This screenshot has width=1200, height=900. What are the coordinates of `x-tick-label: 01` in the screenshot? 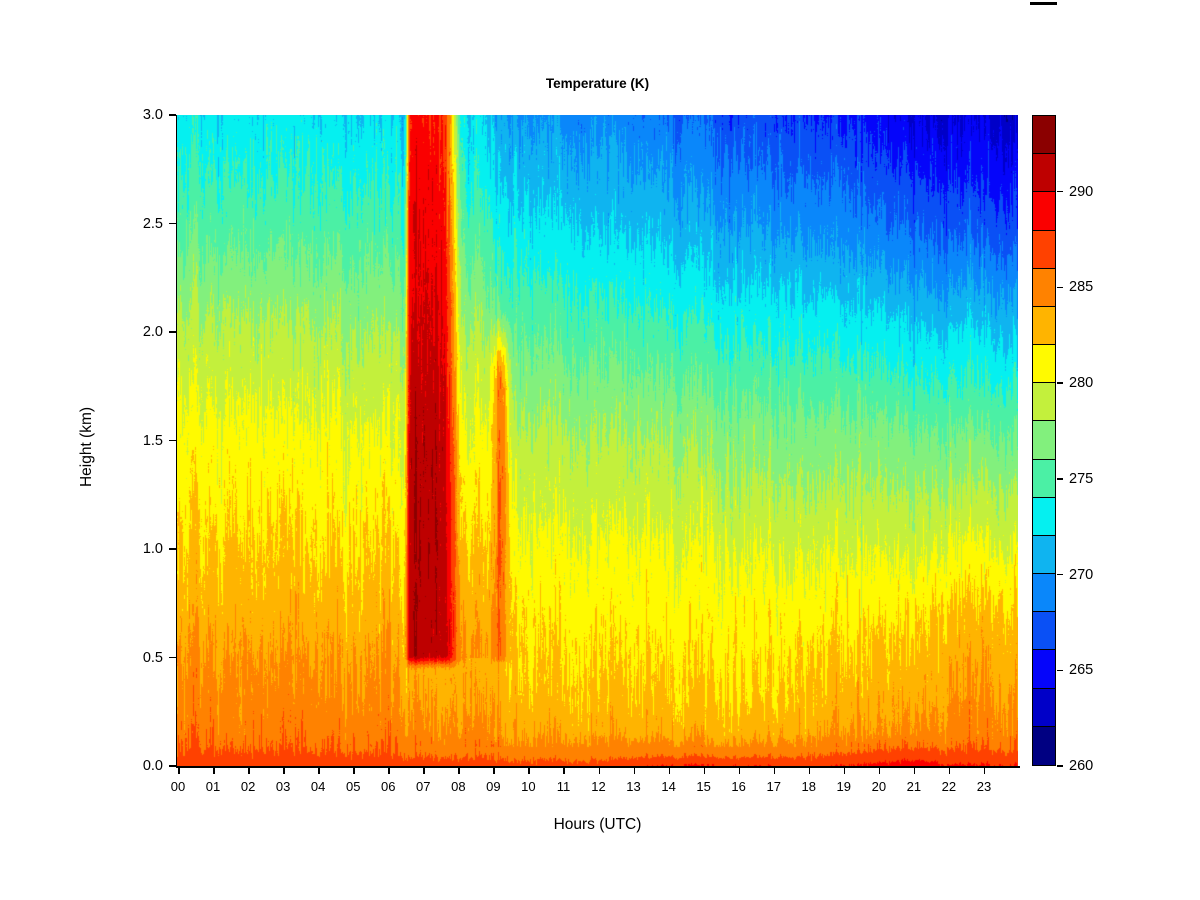 It's located at (213, 786).